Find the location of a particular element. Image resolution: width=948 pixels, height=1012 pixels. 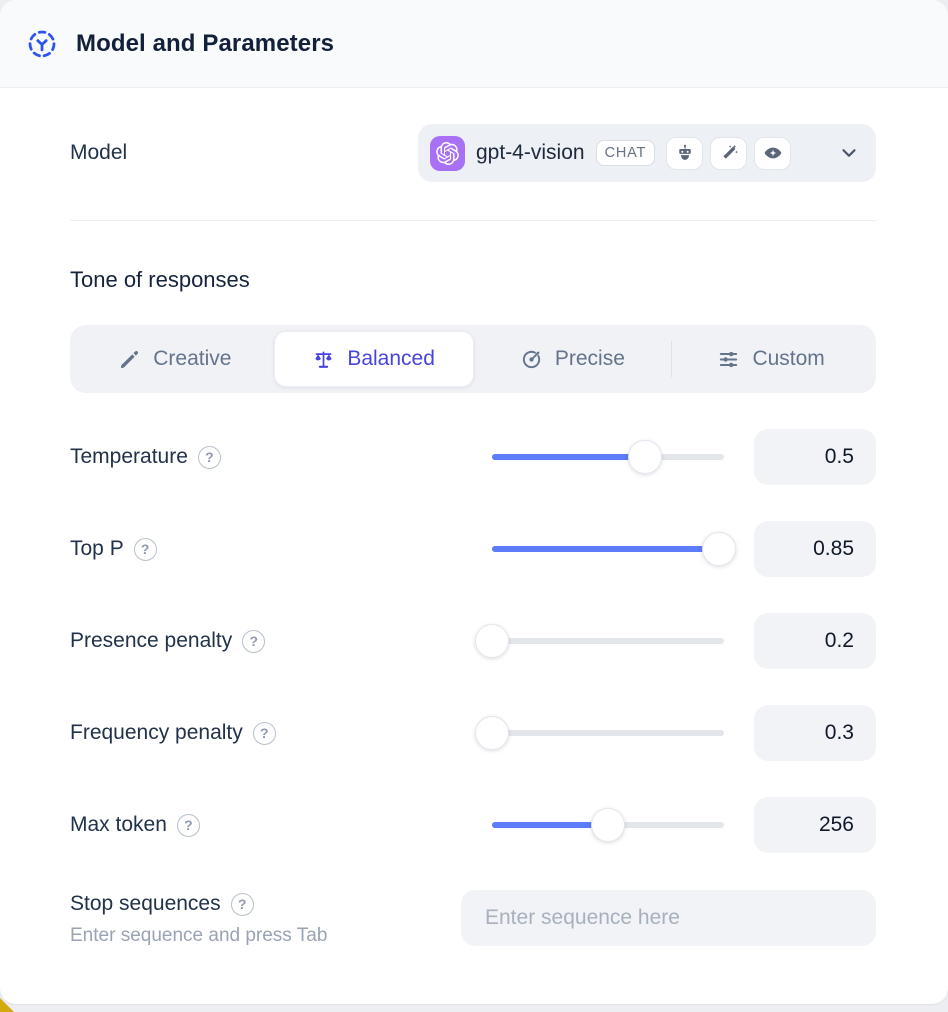

panel-header: Model and Parameters is located at coordinates (474, 44).